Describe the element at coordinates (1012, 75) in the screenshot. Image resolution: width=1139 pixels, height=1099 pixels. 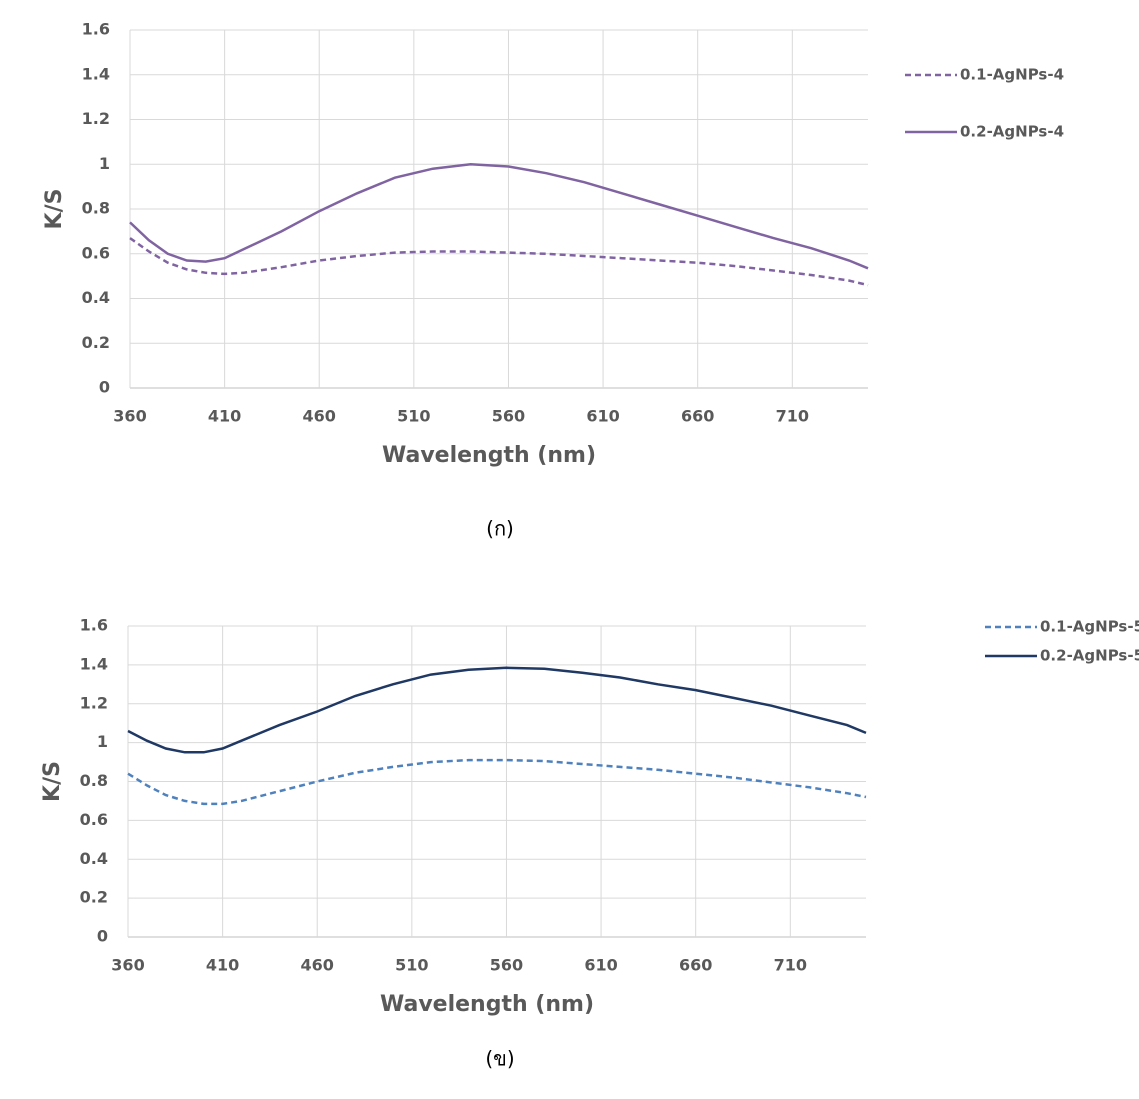
I see `legend-label: 0.1-AgNPs-4` at that location.